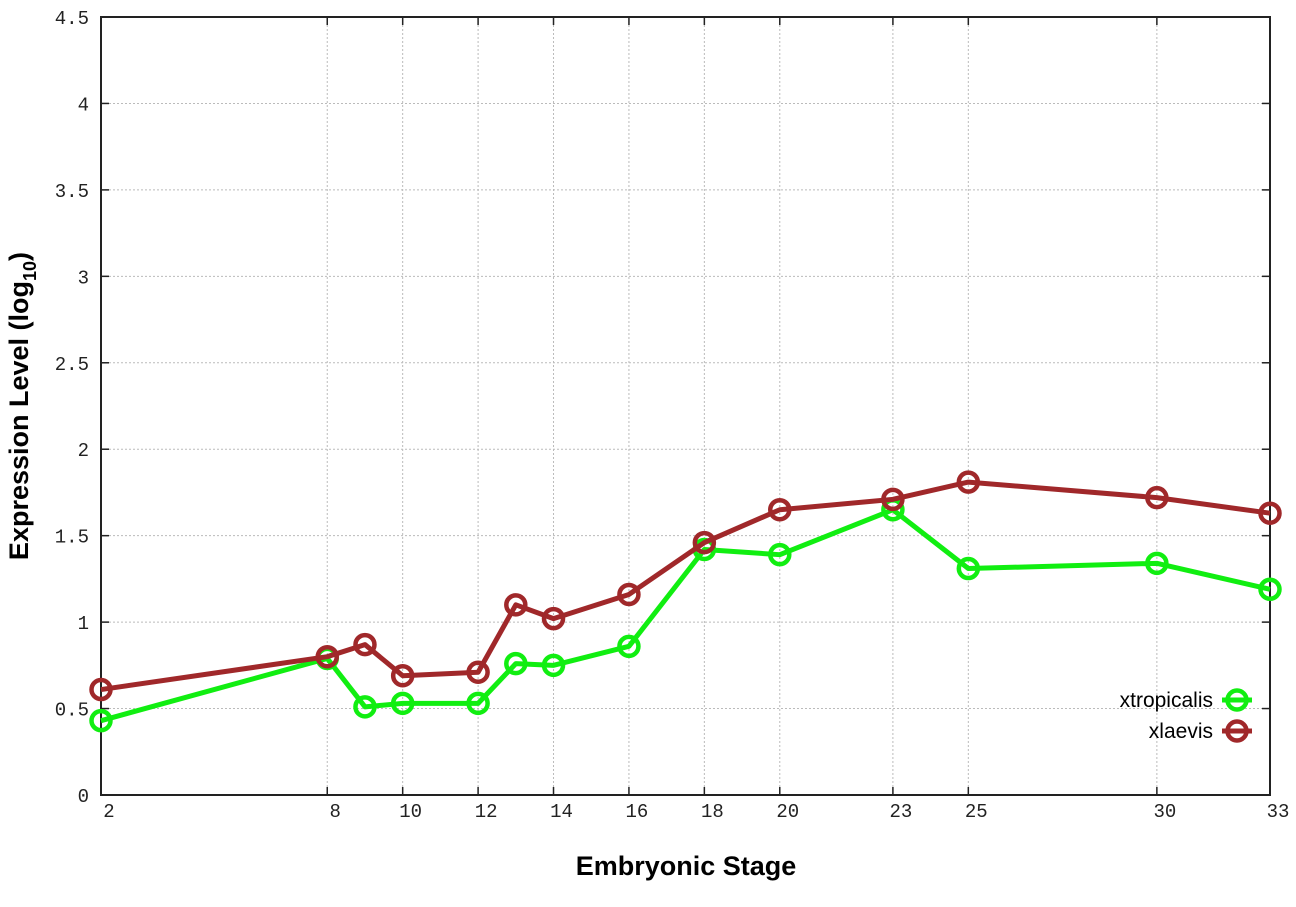  What do you see at coordinates (83, 278) in the screenshot?
I see `y-tick-label: 3` at bounding box center [83, 278].